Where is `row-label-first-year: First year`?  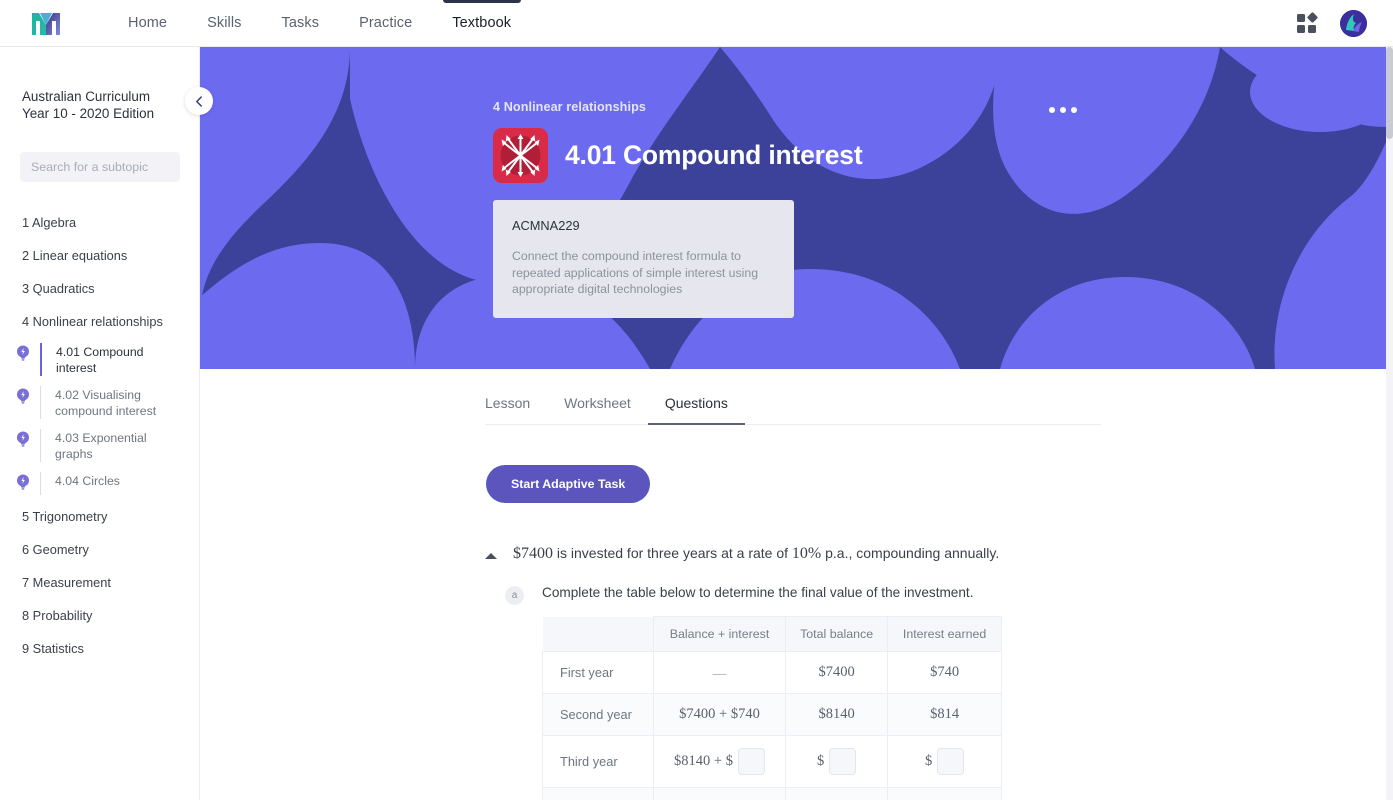
row-label-first-year: First year is located at coordinates (598, 672).